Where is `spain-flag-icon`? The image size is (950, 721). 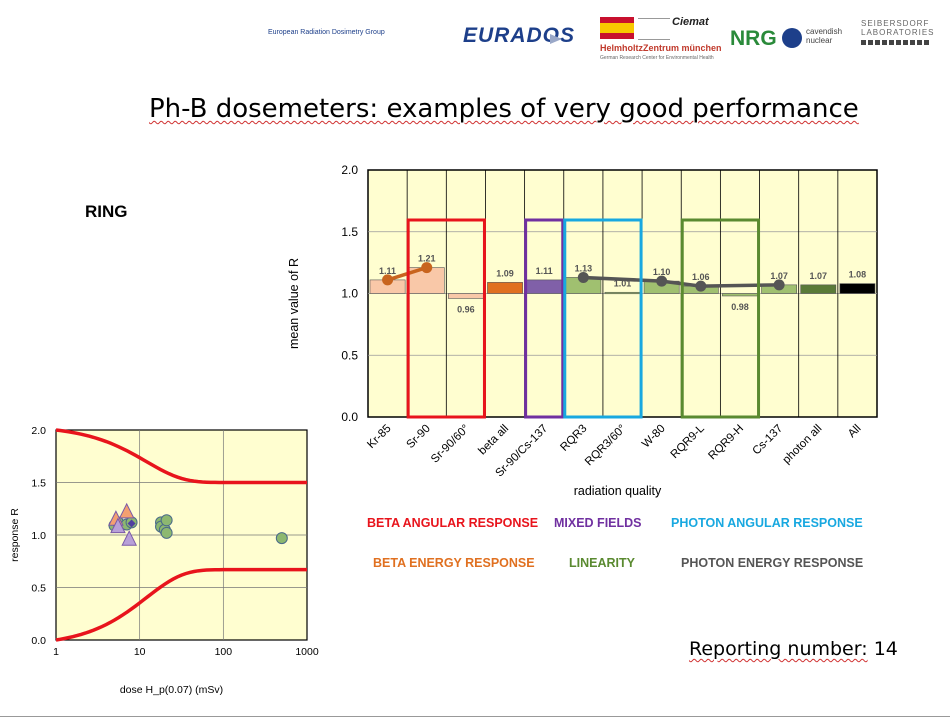
spain-flag-icon is located at coordinates (617, 28).